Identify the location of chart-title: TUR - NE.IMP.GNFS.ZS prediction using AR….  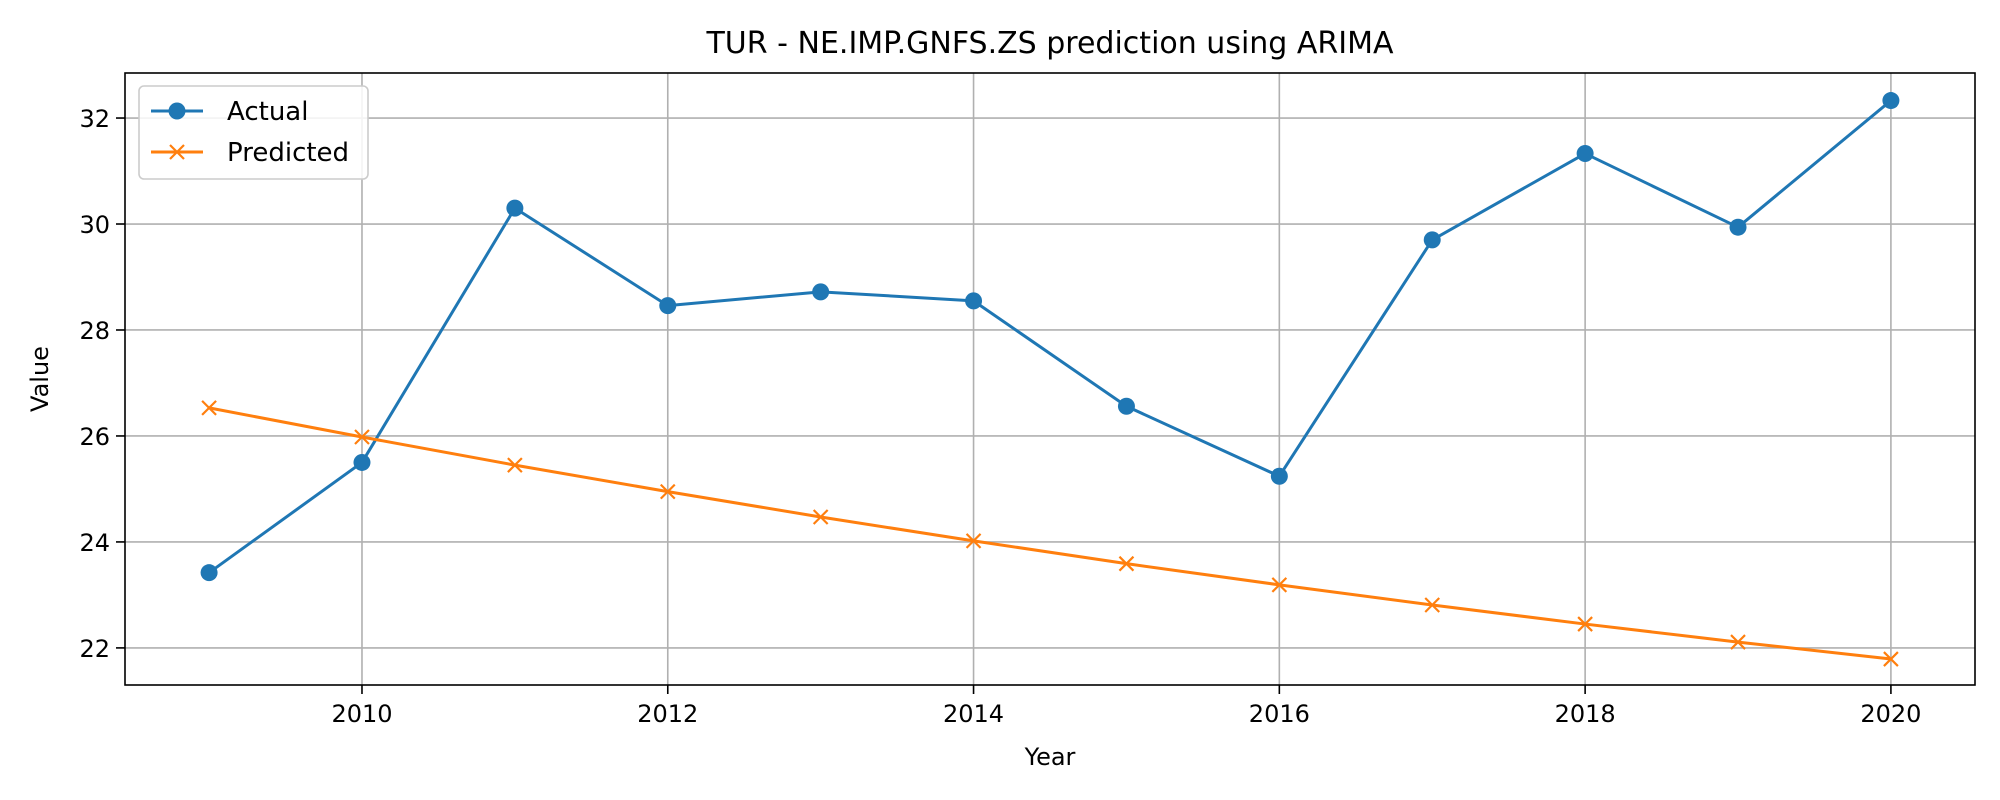
(1049, 43).